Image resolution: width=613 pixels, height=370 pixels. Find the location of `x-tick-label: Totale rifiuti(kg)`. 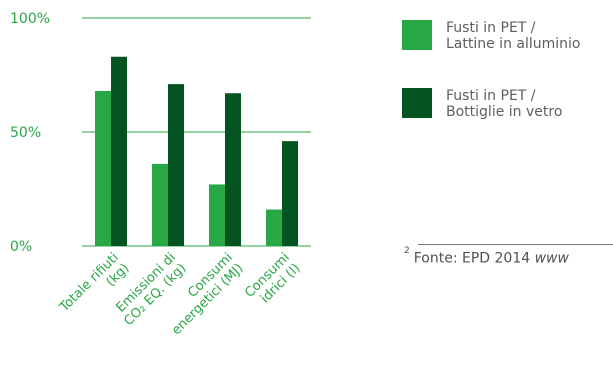

x-tick-label: Totale rifiuti(kg) is located at coordinates (94, 288).